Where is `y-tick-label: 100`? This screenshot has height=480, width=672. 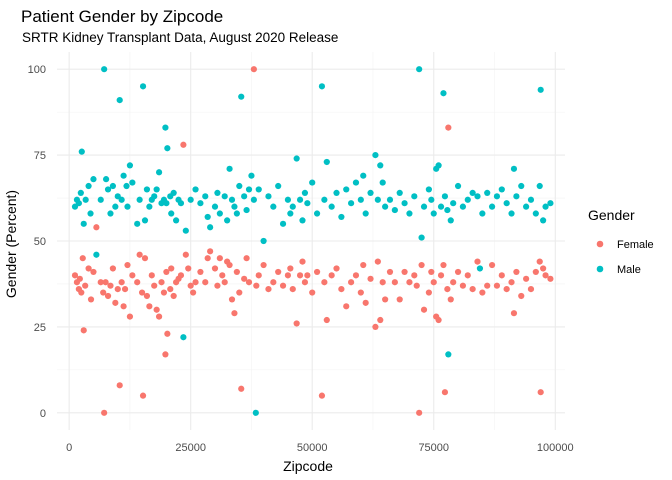
y-tick-label: 100 is located at coordinates (37, 70).